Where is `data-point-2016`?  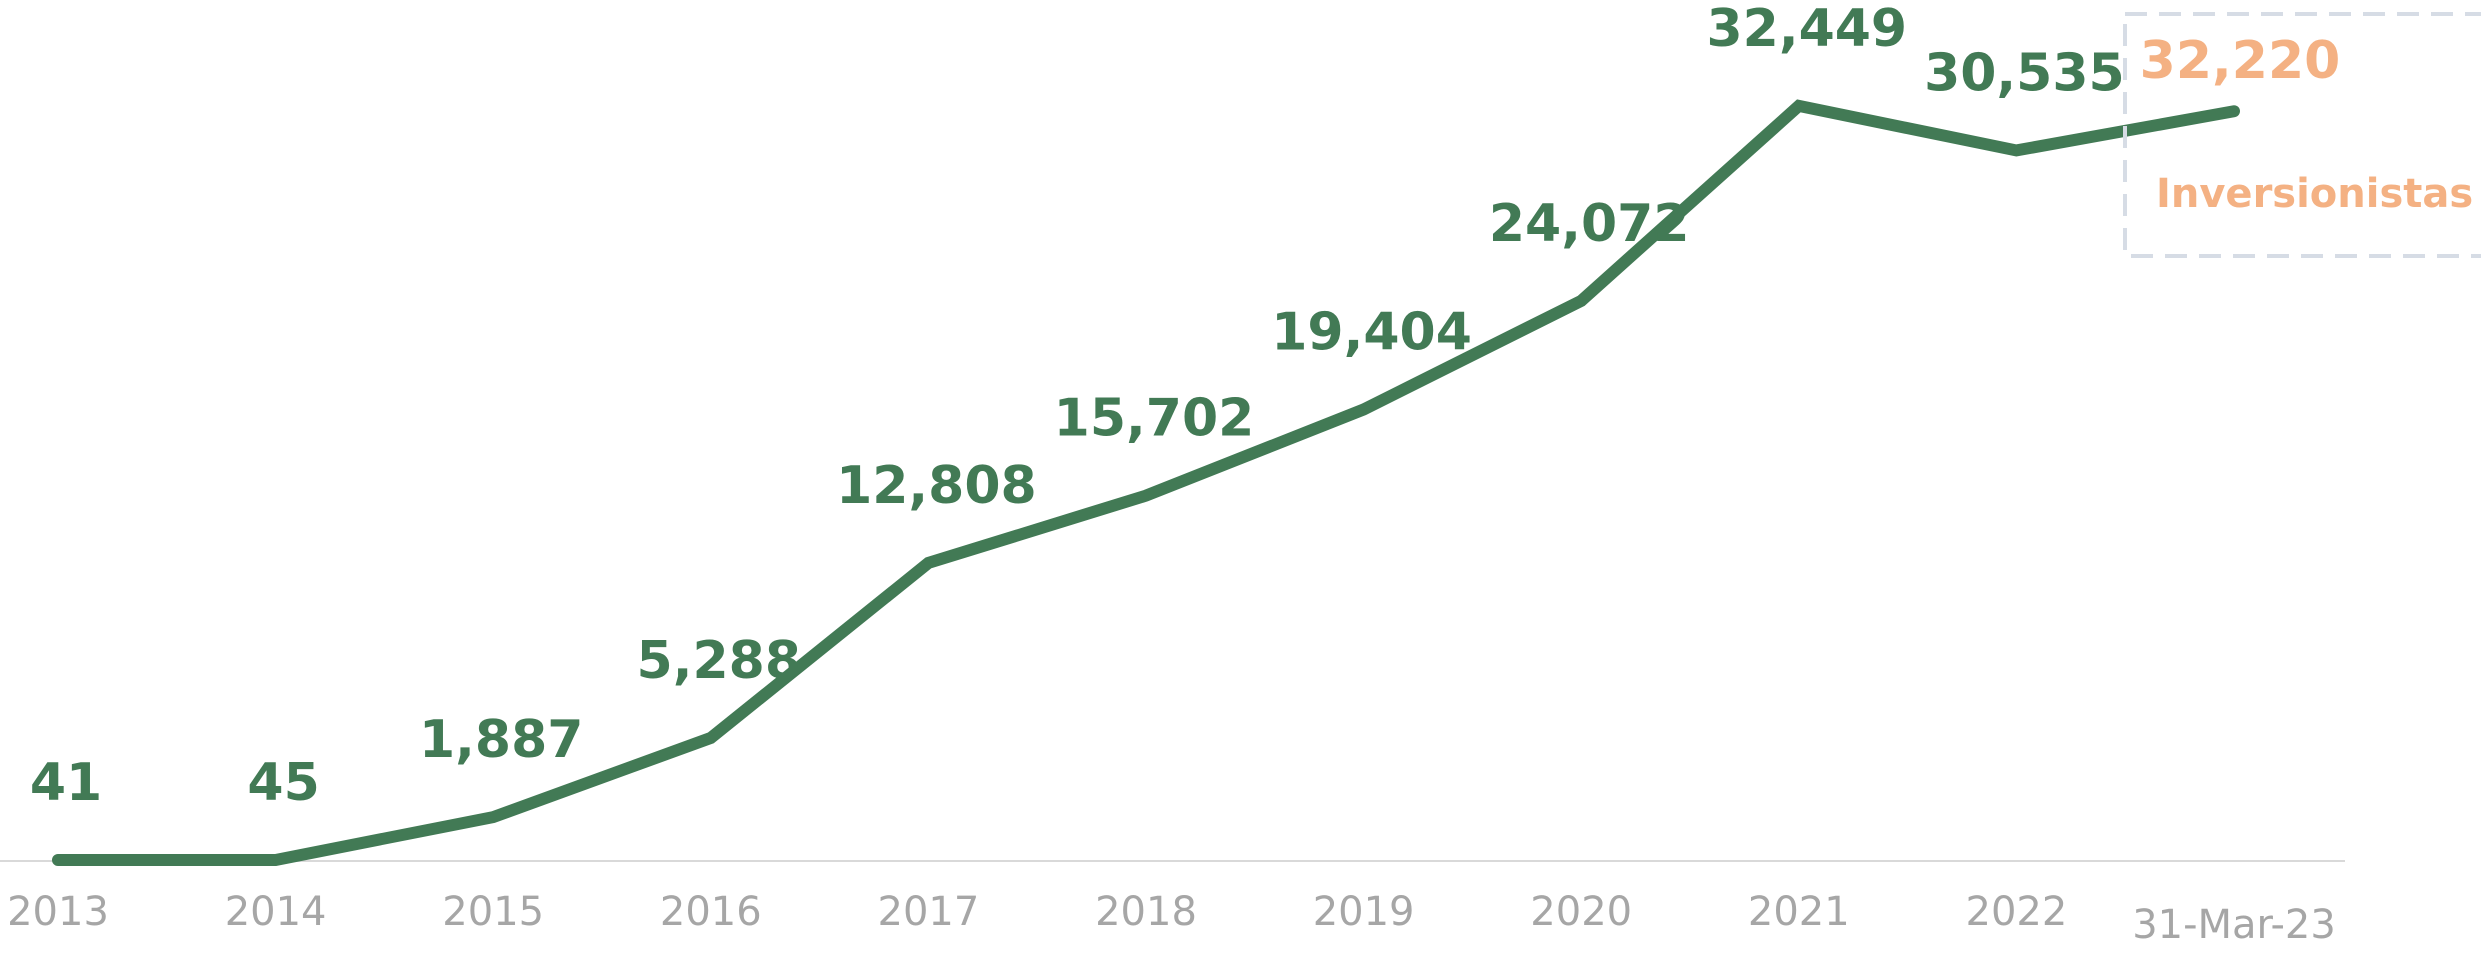
data-point-2016 is located at coordinates (710, 737).